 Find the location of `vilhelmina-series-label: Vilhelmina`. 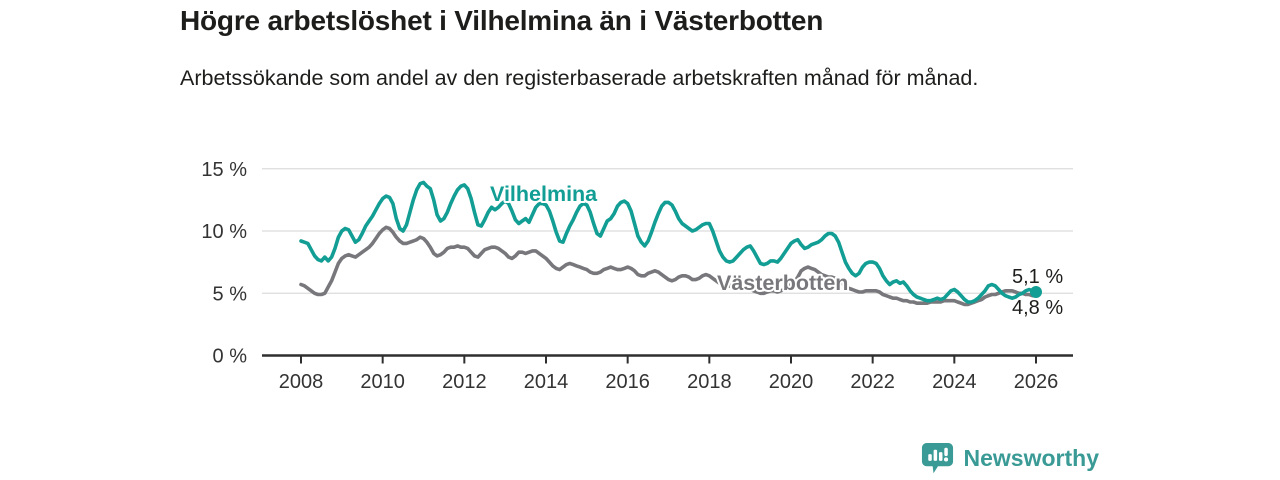

vilhelmina-series-label: Vilhelmina is located at coordinates (544, 194).